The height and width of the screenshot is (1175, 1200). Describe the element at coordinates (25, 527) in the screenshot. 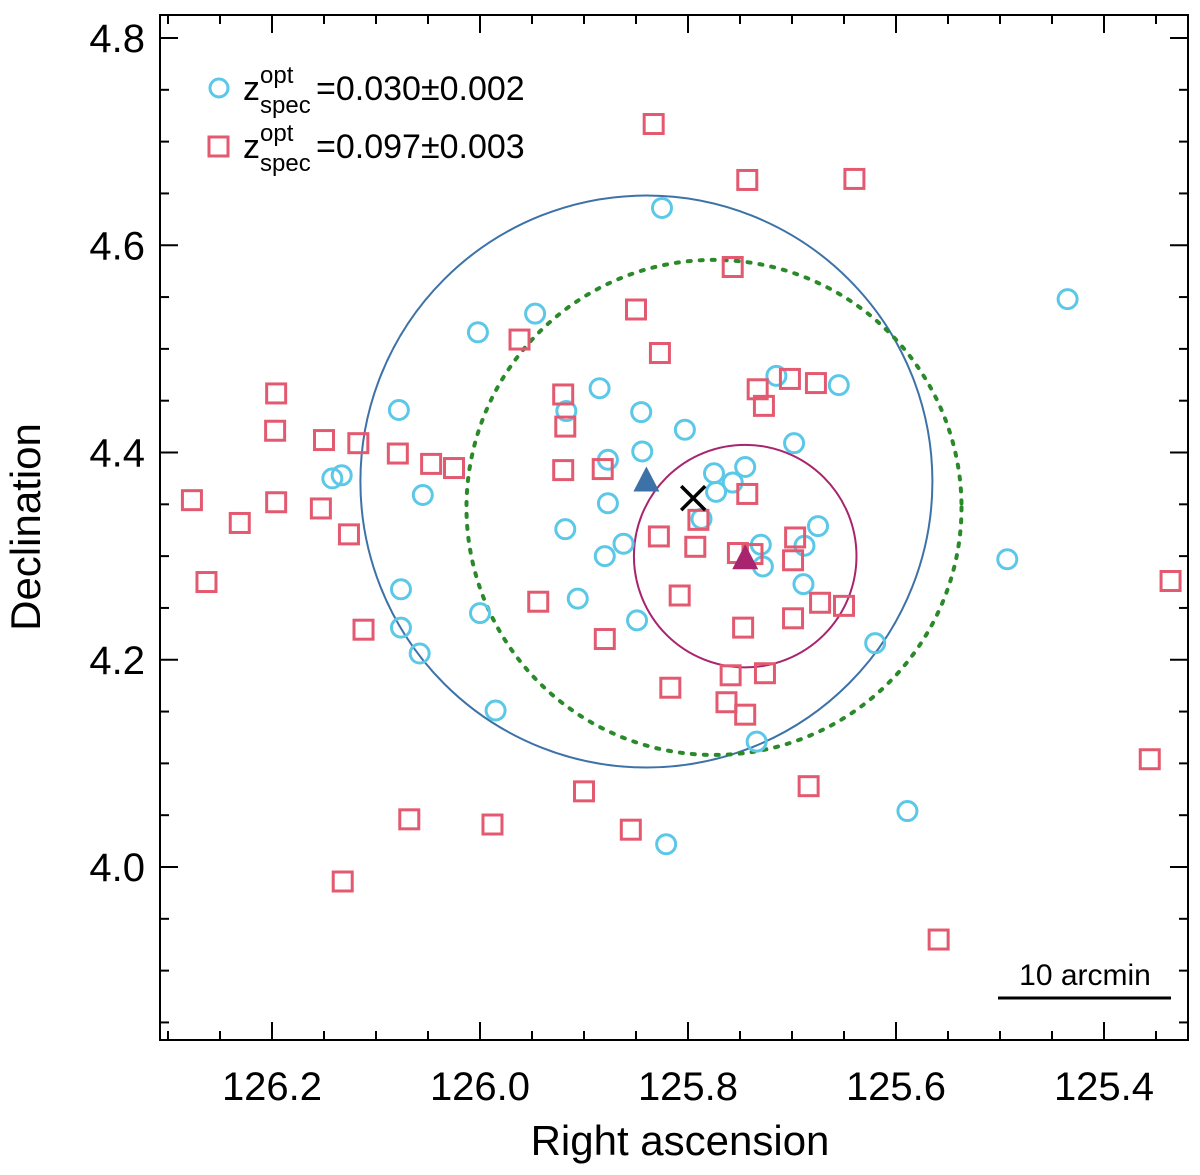

I see `y-axis-title: Declination` at that location.